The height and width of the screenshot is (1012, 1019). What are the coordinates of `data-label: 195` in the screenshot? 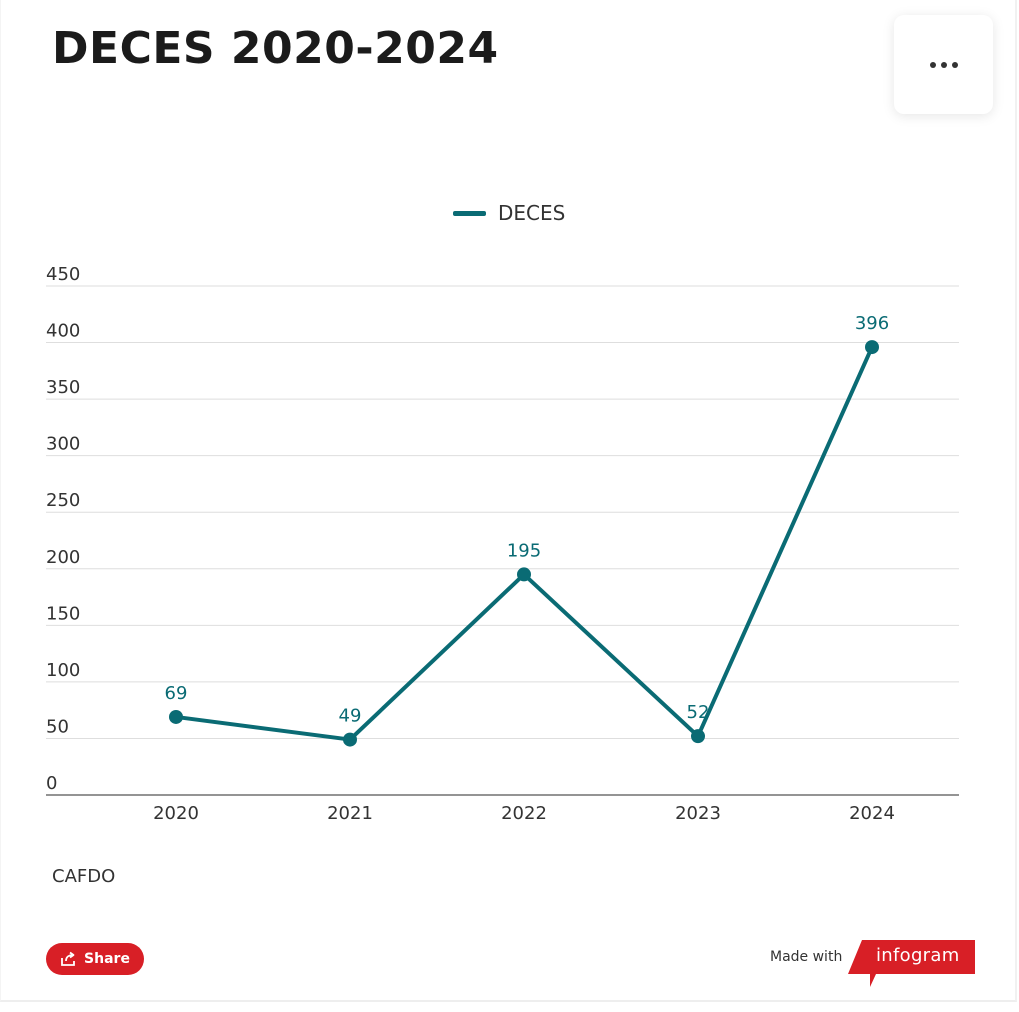 It's located at (524, 550).